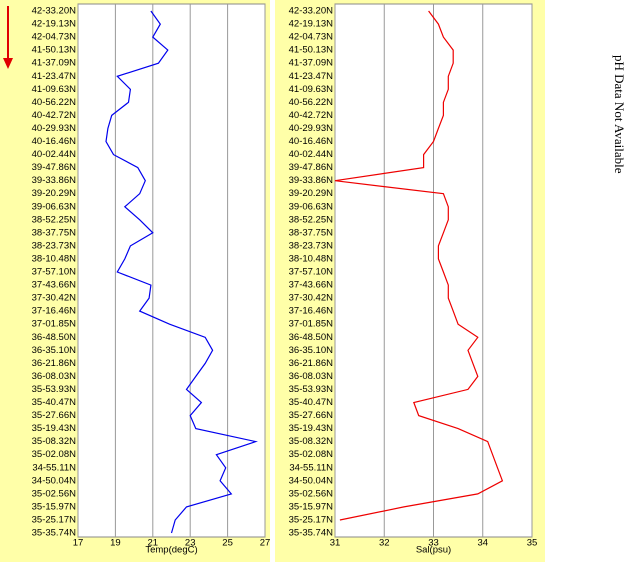 The image size is (639, 567). I want to click on x-tick-label: 25, so click(227, 543).